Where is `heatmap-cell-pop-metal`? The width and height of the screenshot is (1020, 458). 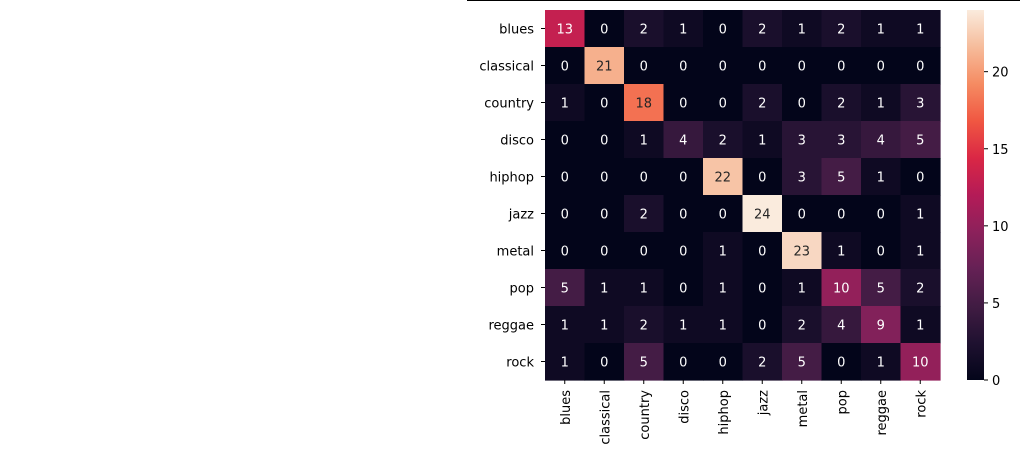 heatmap-cell-pop-metal is located at coordinates (802, 288).